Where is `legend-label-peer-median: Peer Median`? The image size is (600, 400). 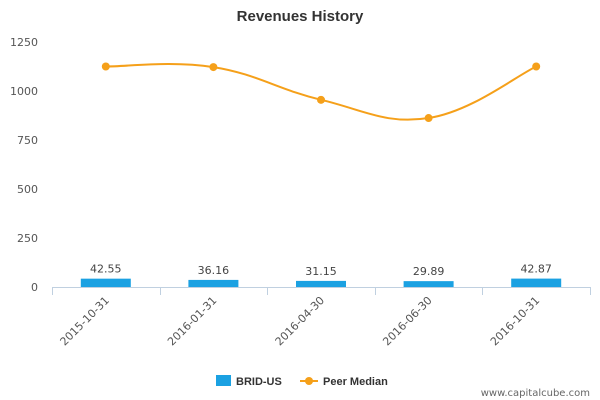
legend-label-peer-median: Peer Median is located at coordinates (355, 382).